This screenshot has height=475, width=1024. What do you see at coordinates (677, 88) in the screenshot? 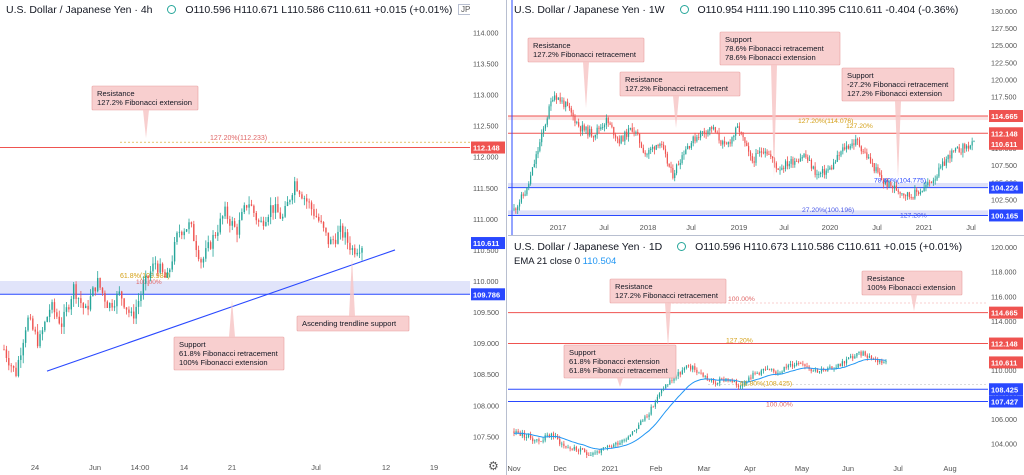
I see `resistance-callout-text: 127.2% Fibonacci retracement` at bounding box center [677, 88].